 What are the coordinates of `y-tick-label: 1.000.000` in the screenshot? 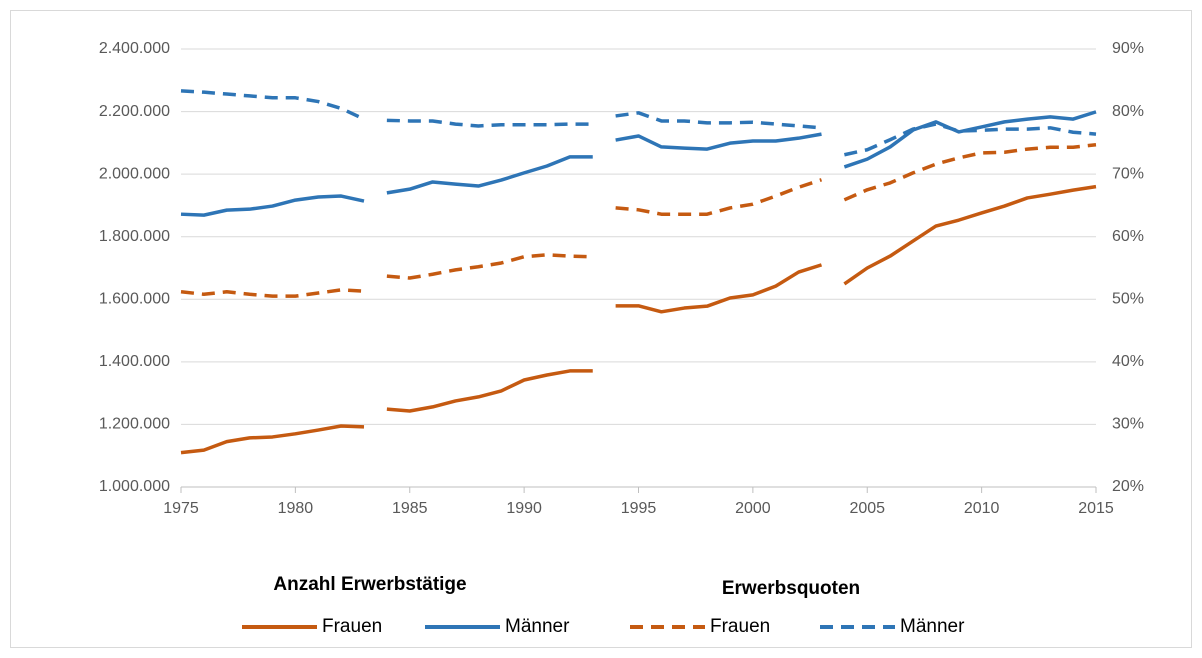 It's located at (134, 486).